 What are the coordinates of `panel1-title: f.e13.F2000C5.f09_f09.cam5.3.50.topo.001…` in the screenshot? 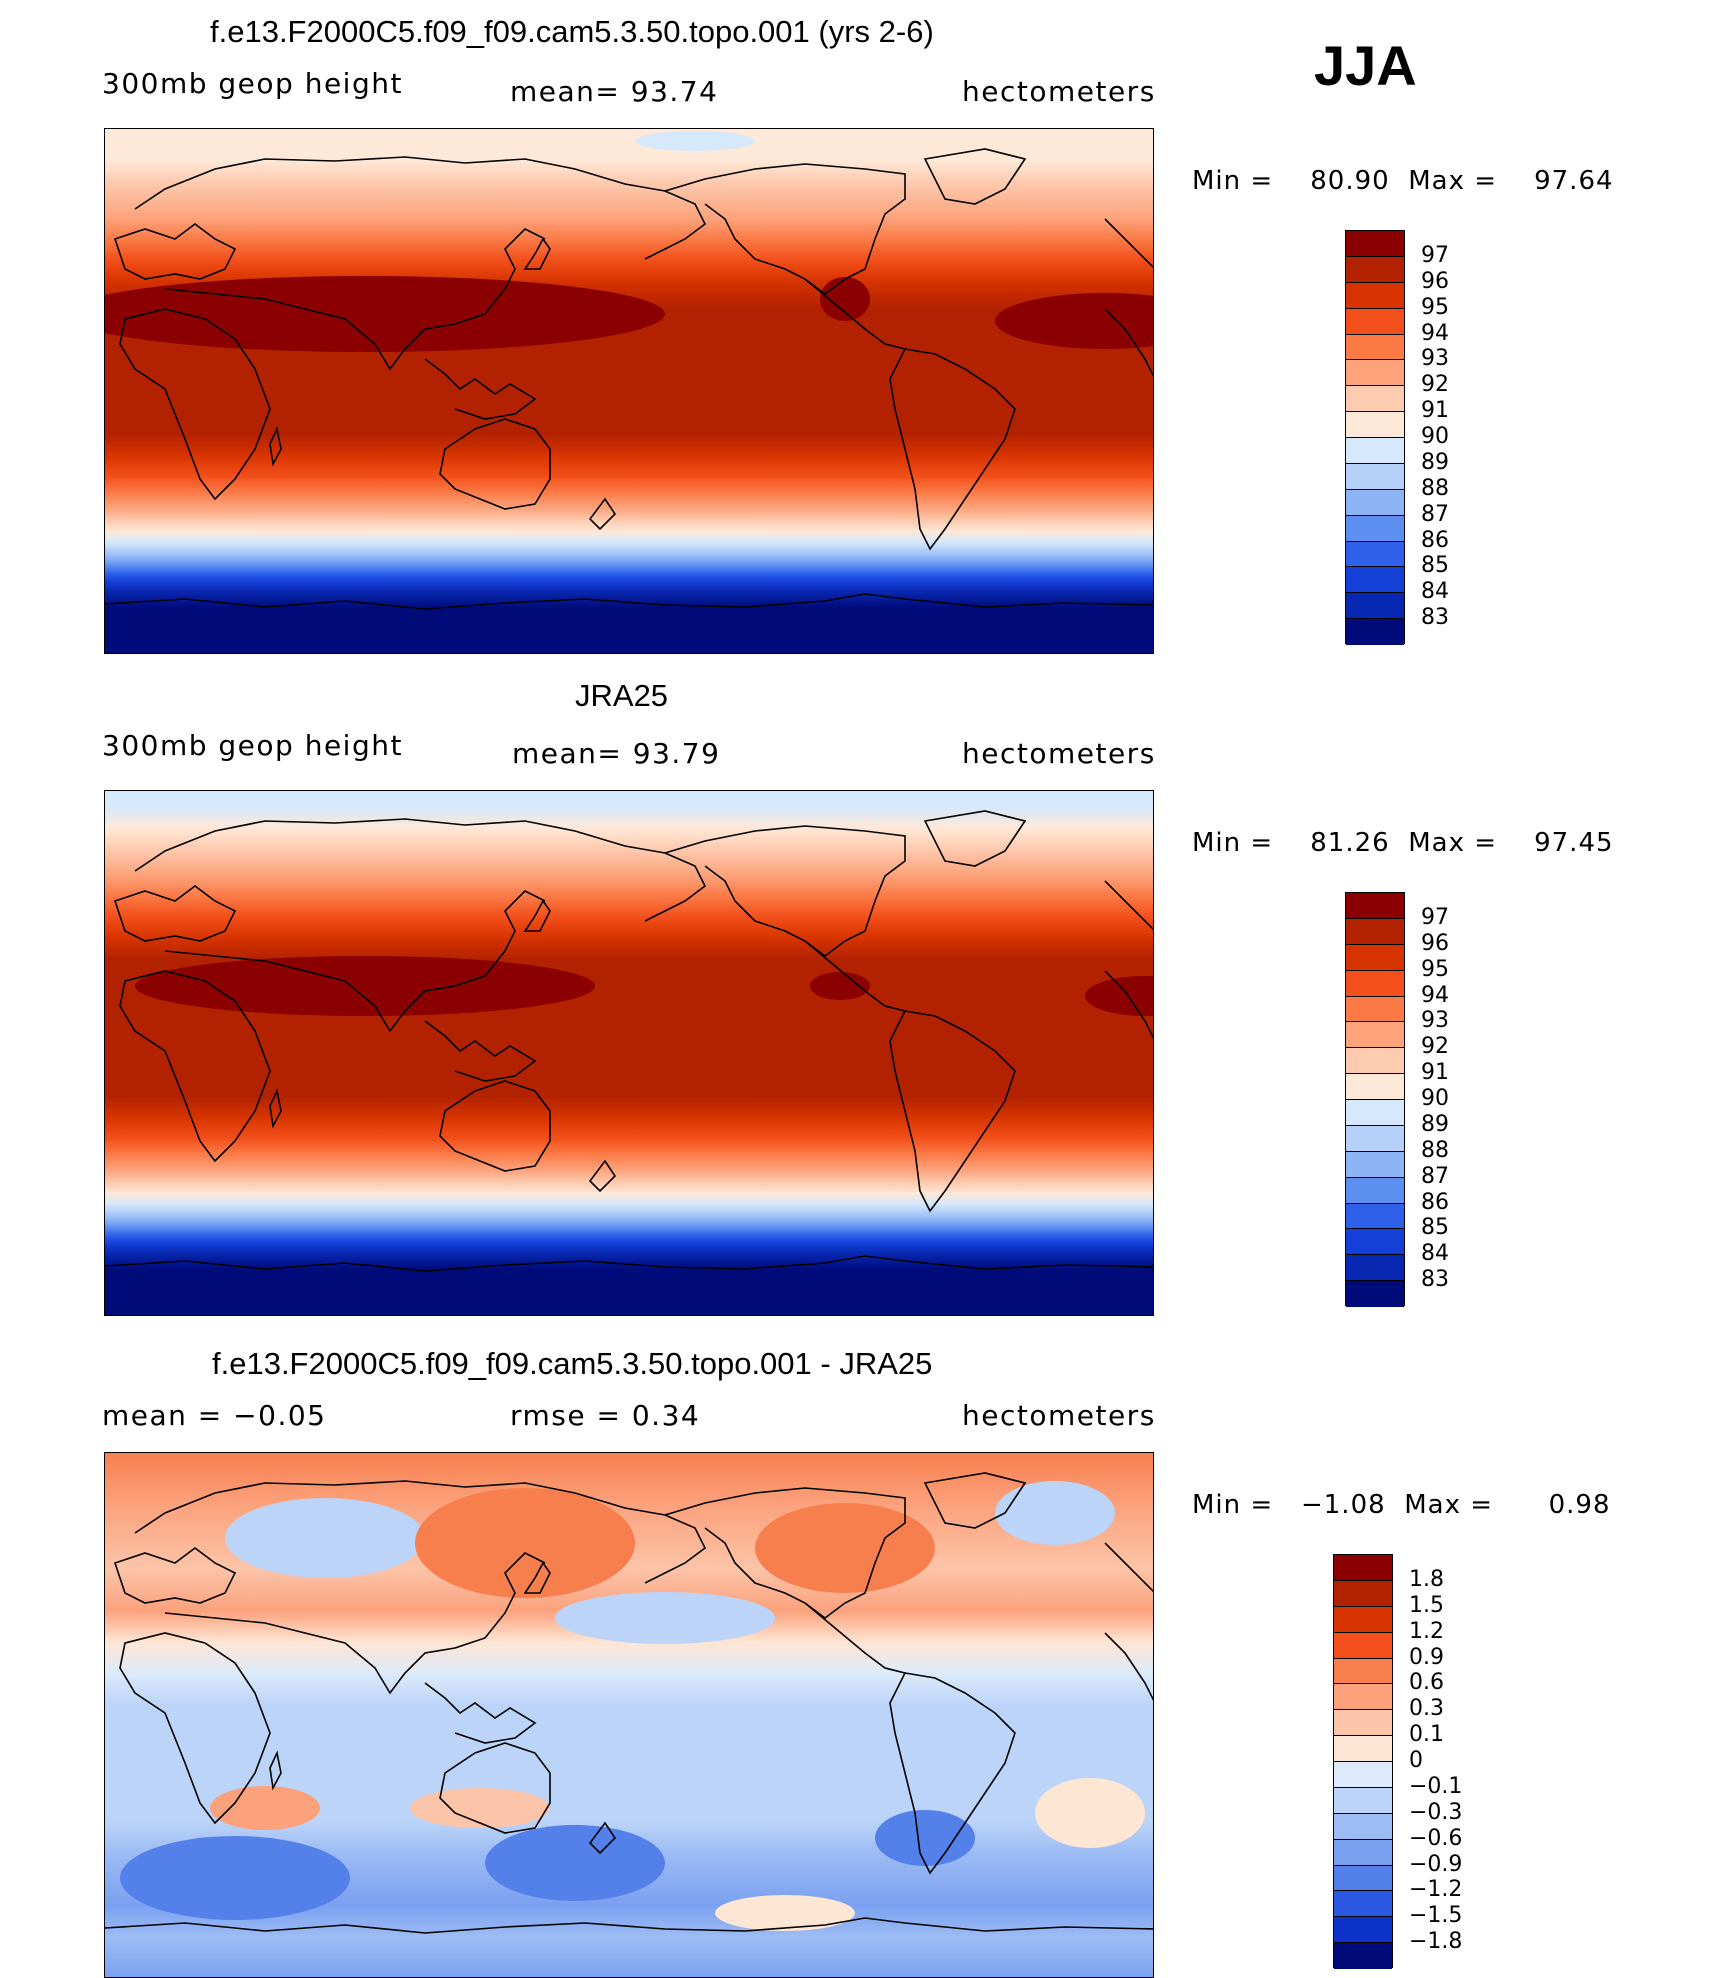 It's located at (572, 31).